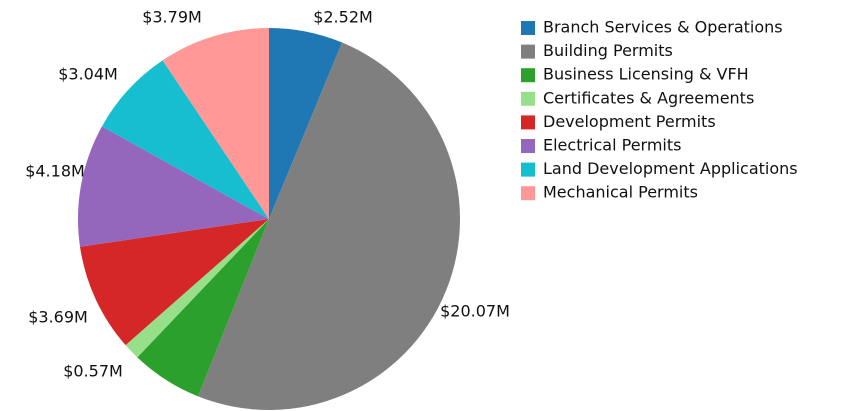 The height and width of the screenshot is (411, 868). Describe the element at coordinates (620, 192) in the screenshot. I see `legend-label: Mechanical Permits` at that location.